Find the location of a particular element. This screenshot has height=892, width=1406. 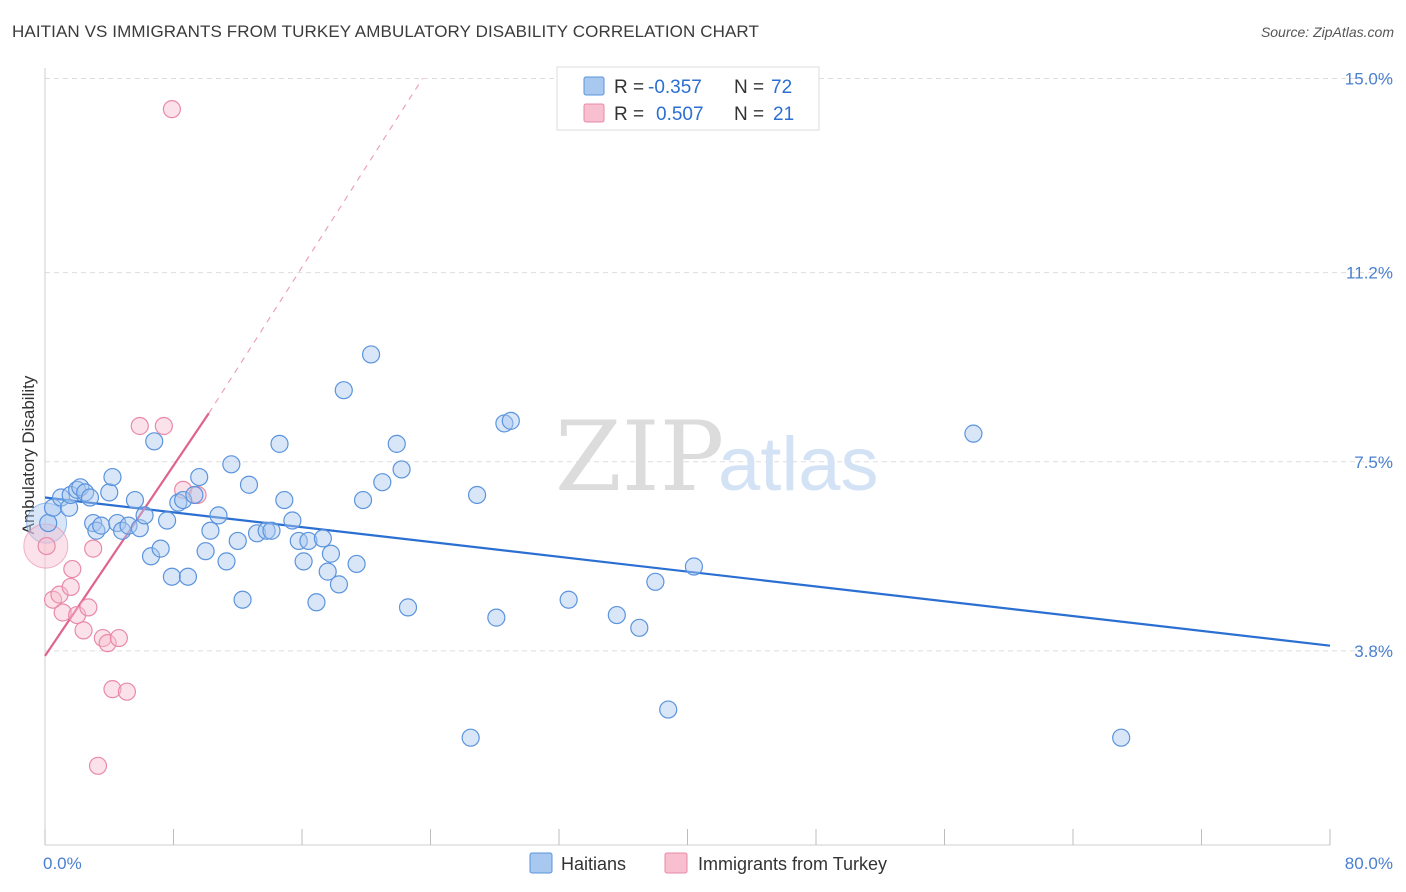

turkey-trend-line-extension is located at coordinates (315, 246).